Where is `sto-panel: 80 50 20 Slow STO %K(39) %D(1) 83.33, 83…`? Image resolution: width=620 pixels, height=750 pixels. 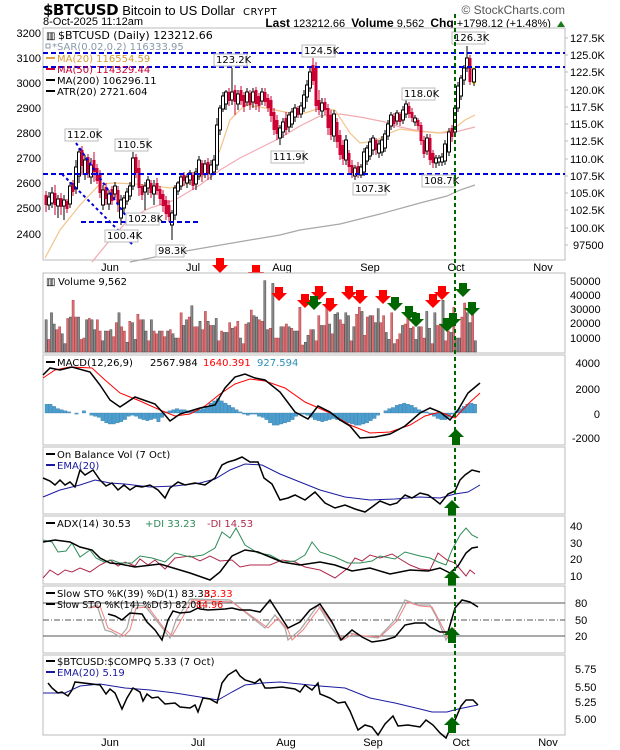 sto-panel: 80 50 20 Slow STO %K(39) %D(1) 83.33, 83… is located at coordinates (314, 619).